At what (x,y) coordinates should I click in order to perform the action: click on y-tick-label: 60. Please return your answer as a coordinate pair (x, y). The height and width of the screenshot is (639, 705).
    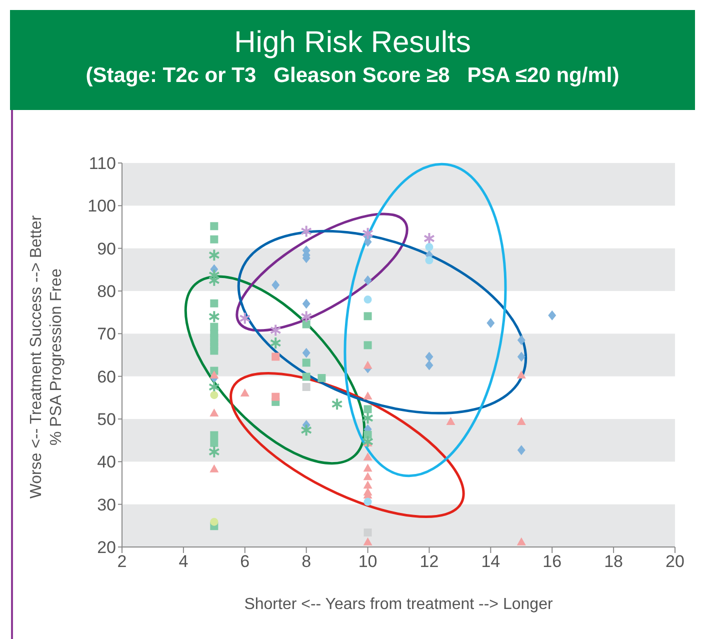
    Looking at the image, I should click on (106, 376).